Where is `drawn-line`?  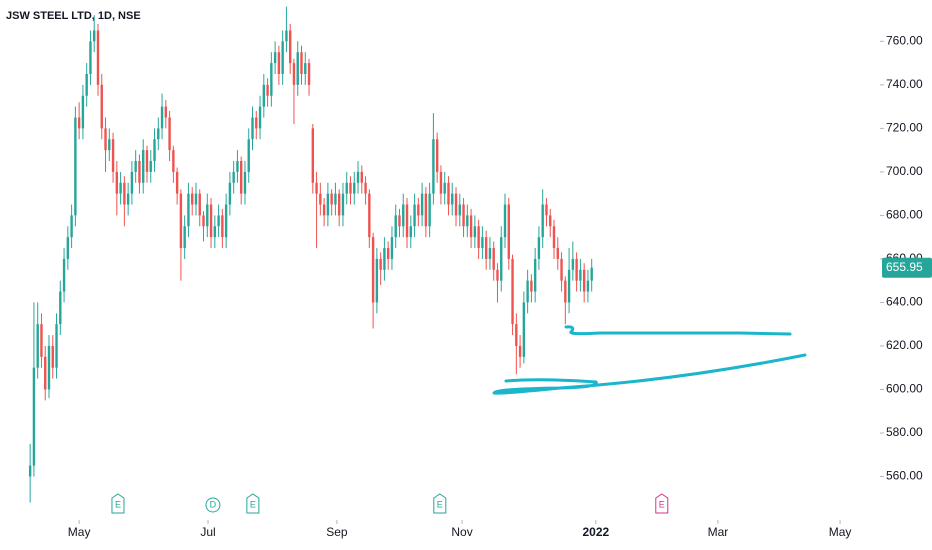 drawn-line is located at coordinates (649, 374).